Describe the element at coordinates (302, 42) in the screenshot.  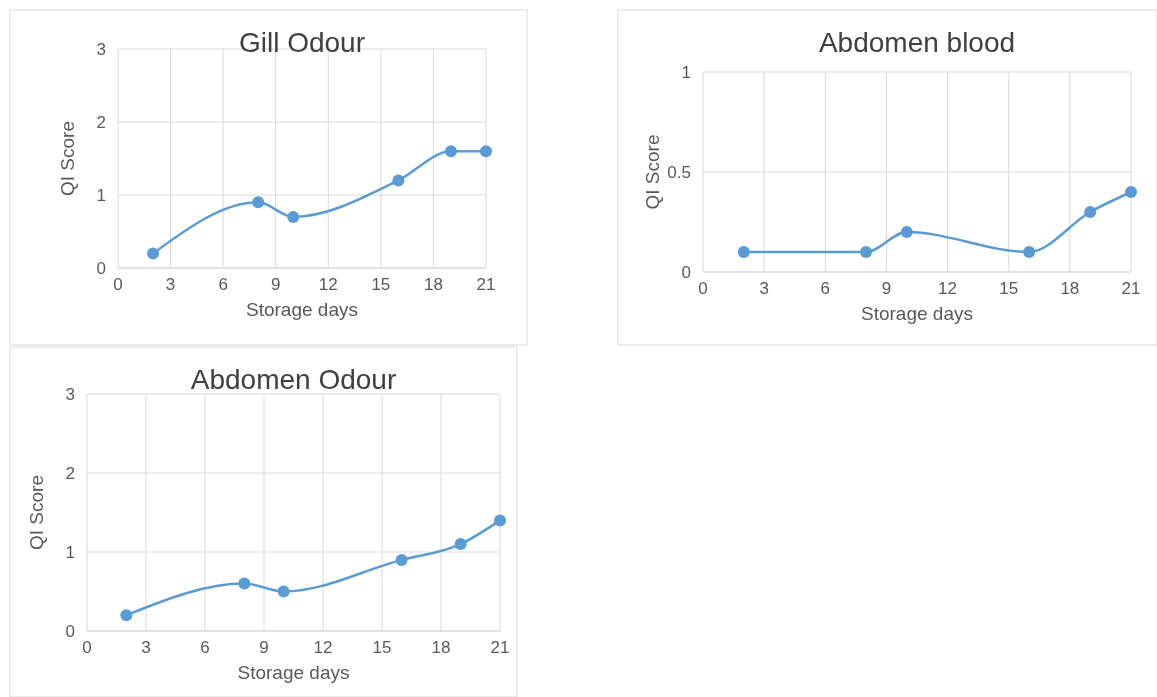
I see `chart-title: Gill Odour` at that location.